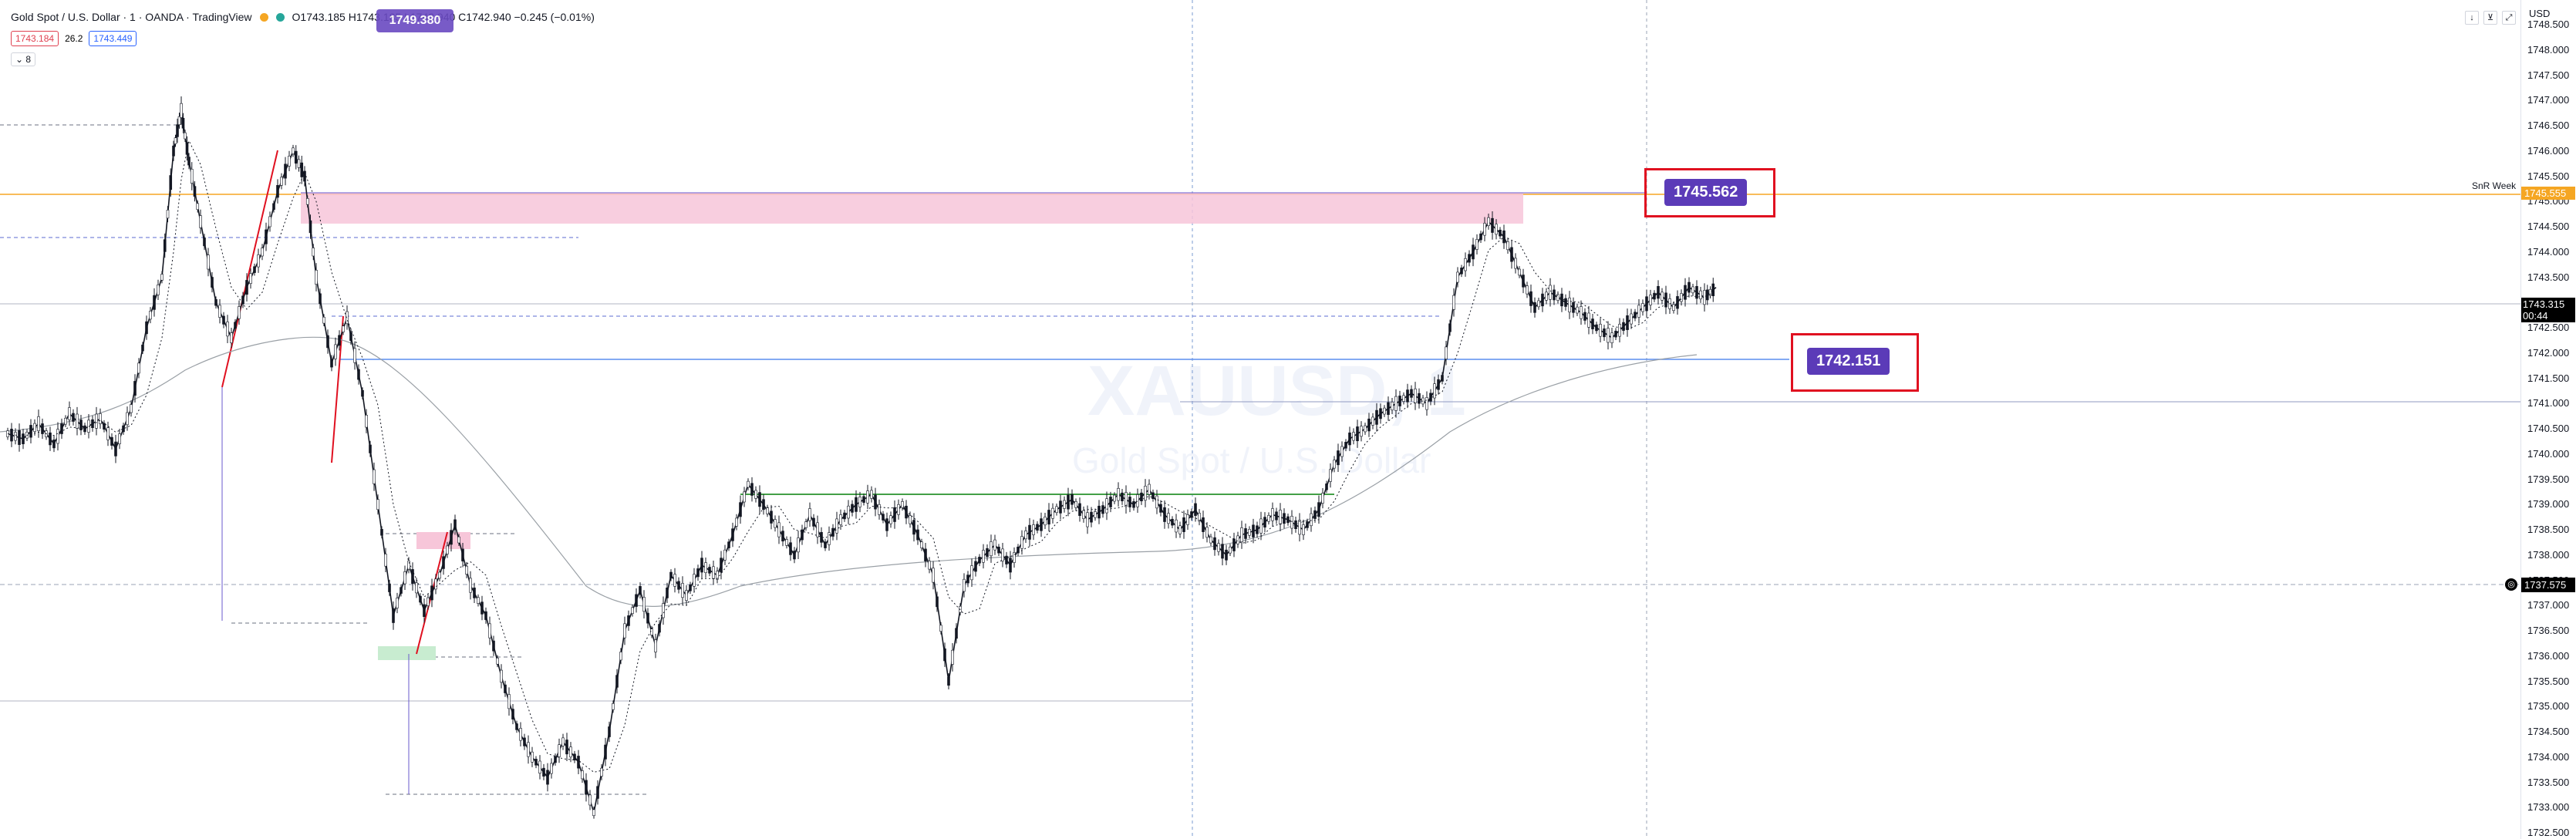  I want to click on axis-tick: 1740.500, so click(2548, 429).